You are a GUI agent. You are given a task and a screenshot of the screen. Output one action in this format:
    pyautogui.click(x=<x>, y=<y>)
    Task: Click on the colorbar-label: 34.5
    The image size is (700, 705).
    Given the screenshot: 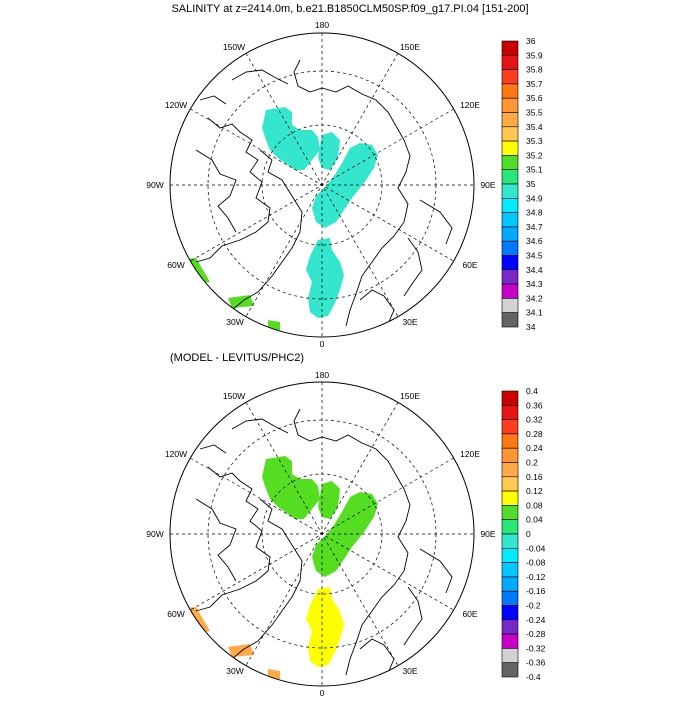 What is the action you would take?
    pyautogui.click(x=534, y=256)
    